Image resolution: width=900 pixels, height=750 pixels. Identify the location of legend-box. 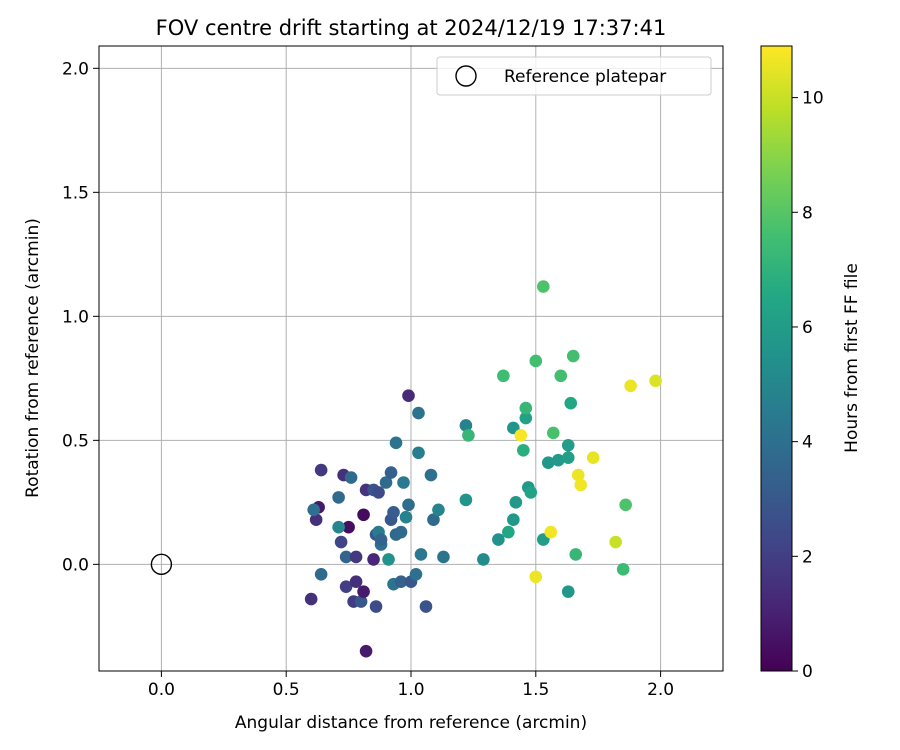
(574, 76).